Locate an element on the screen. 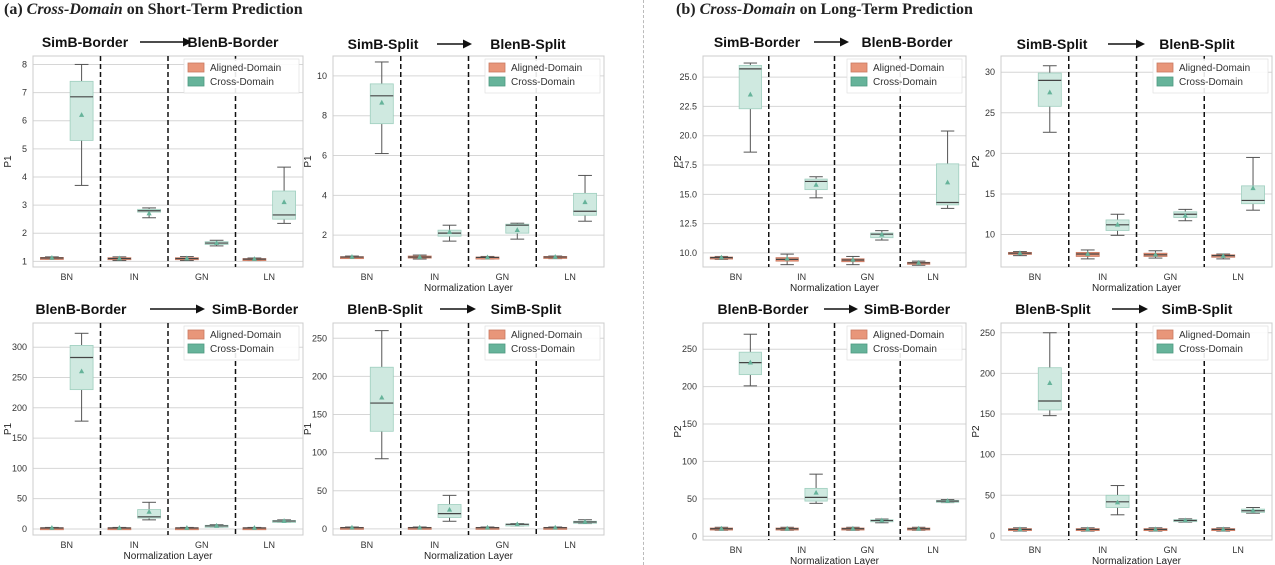  y-tick-label: 150 is located at coordinates (19, 438).